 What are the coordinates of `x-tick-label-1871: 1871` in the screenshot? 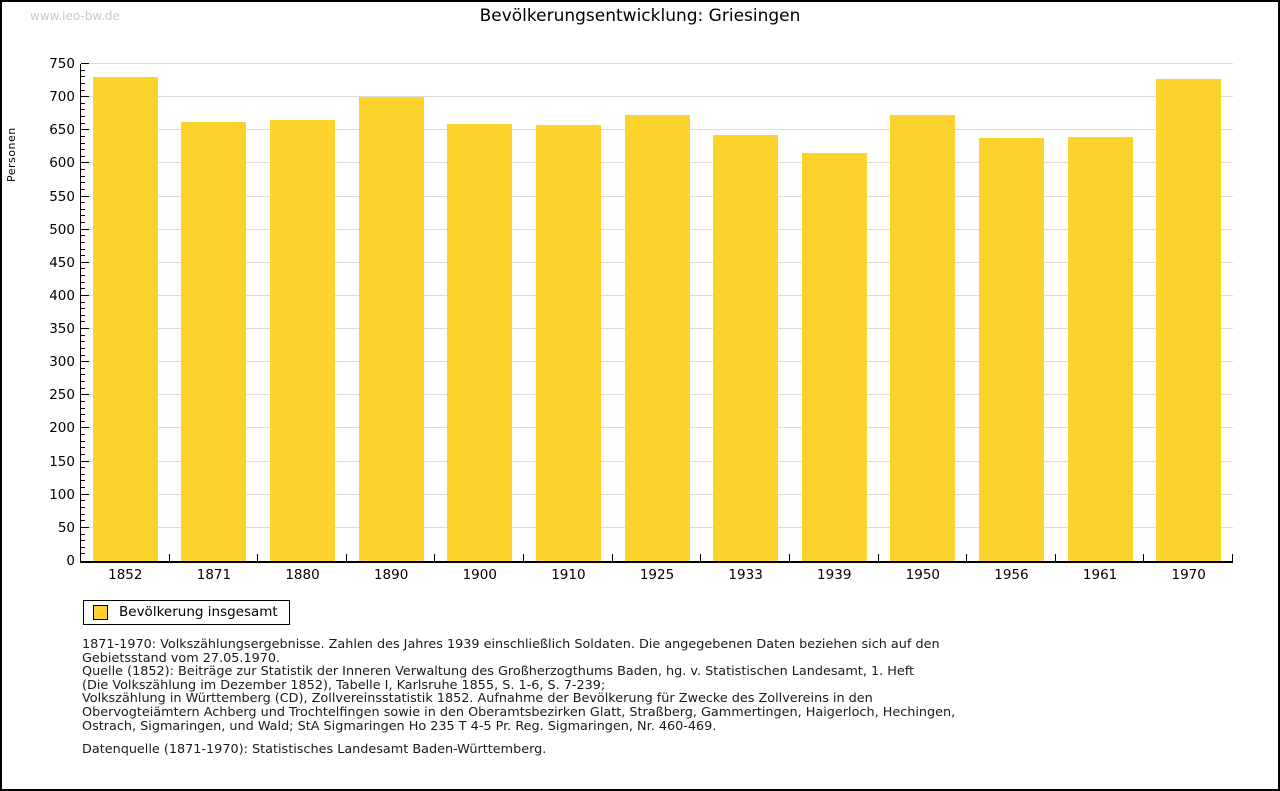 It's located at (214, 575).